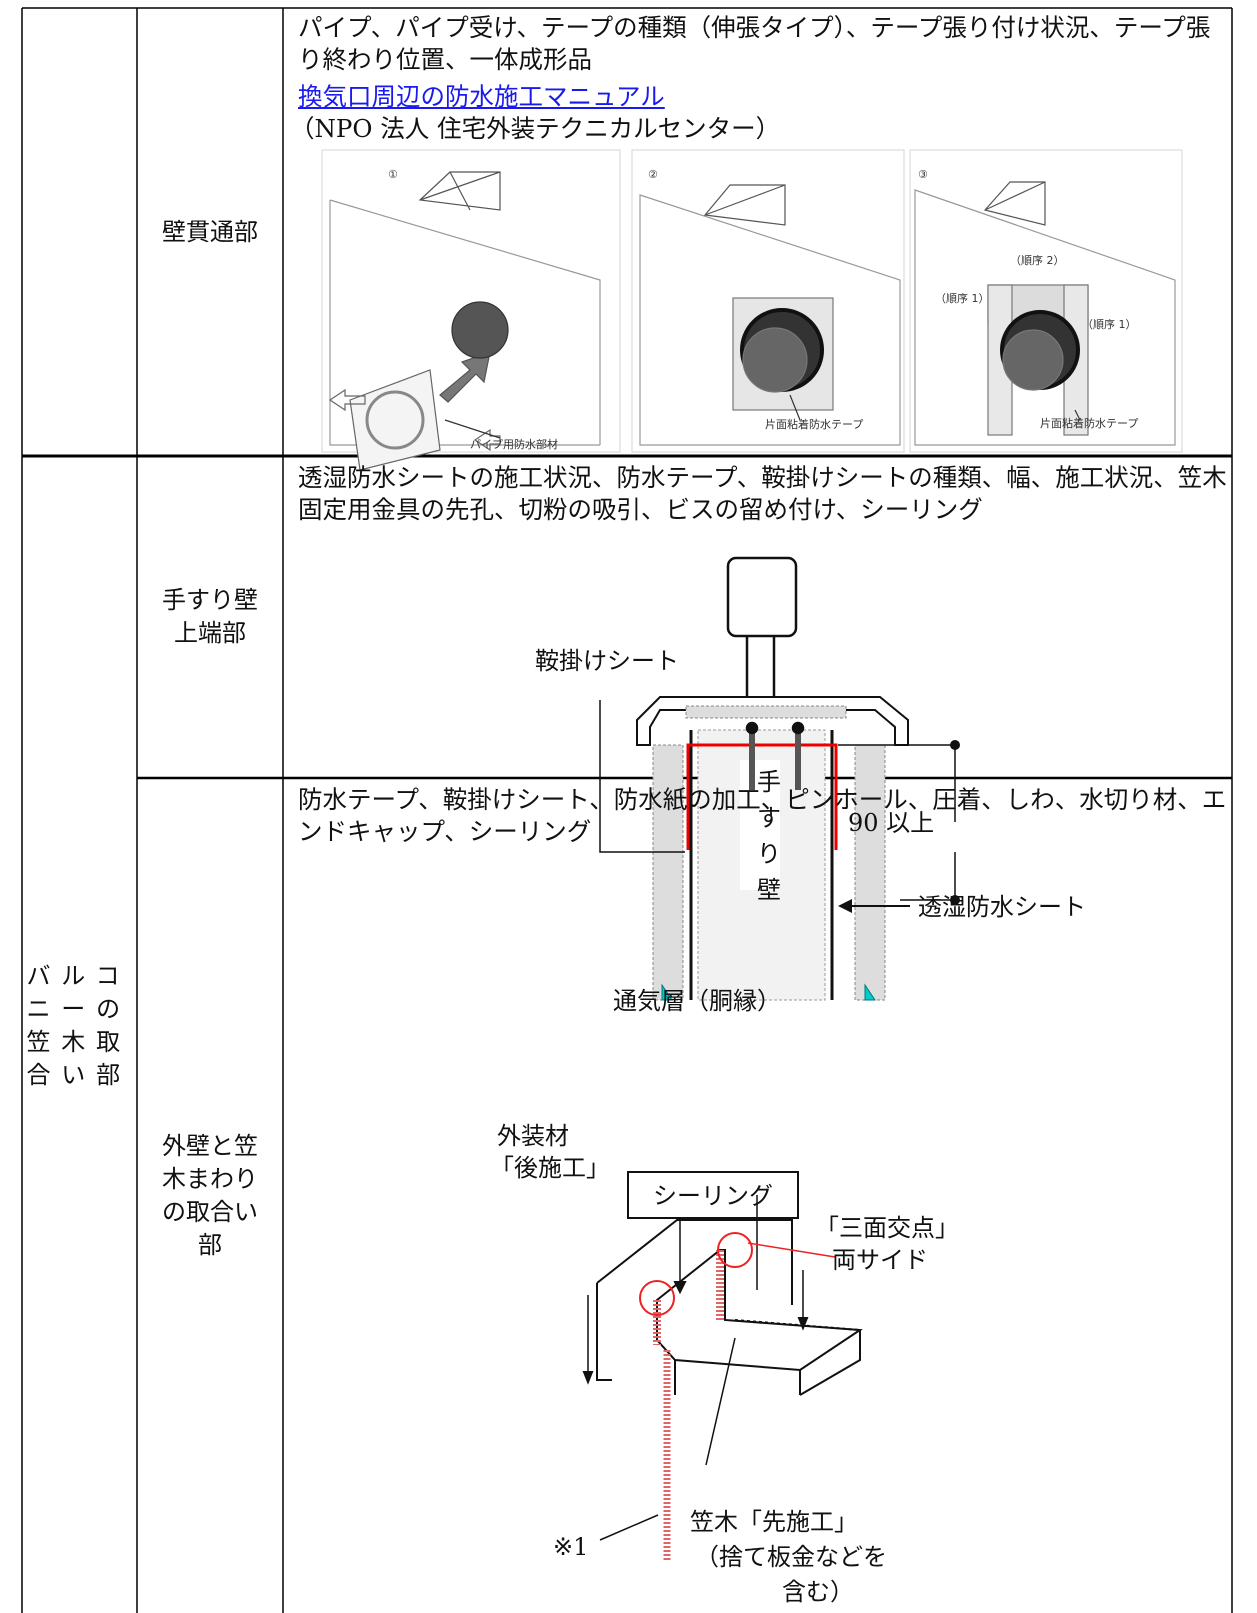 This screenshot has width=1257, height=1613. Describe the element at coordinates (774, 1522) in the screenshot. I see `figure-label: 笠木「先施工」` at that location.